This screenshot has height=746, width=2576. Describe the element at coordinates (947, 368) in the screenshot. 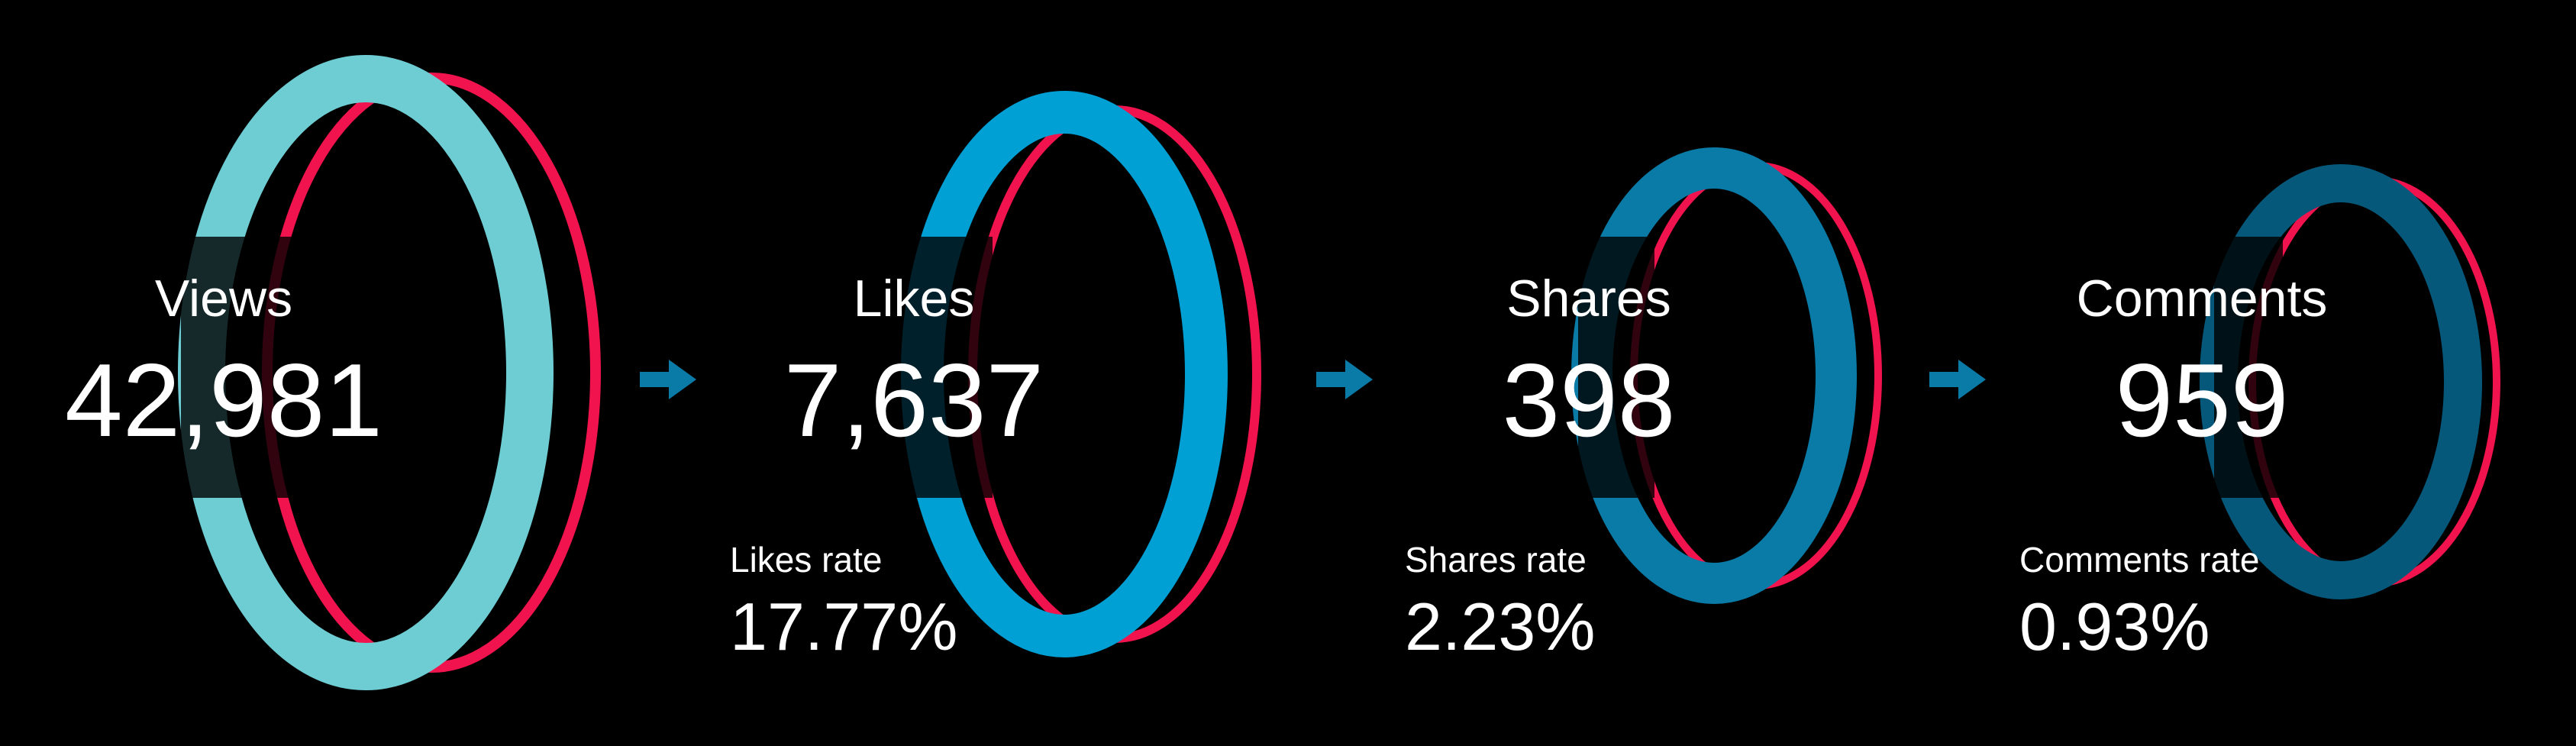

I see `label-backdrop-likes` at that location.